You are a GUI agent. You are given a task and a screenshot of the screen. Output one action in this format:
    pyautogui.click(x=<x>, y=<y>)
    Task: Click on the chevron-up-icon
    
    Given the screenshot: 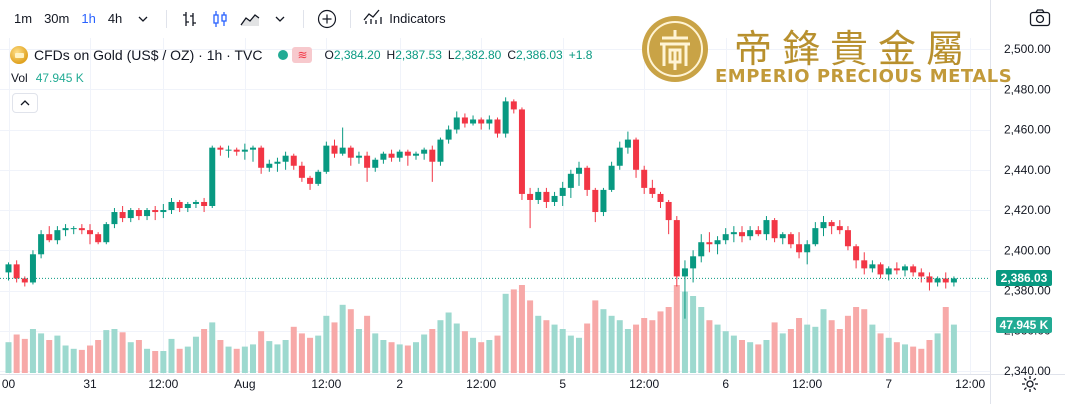 What is the action you would take?
    pyautogui.click(x=25, y=103)
    